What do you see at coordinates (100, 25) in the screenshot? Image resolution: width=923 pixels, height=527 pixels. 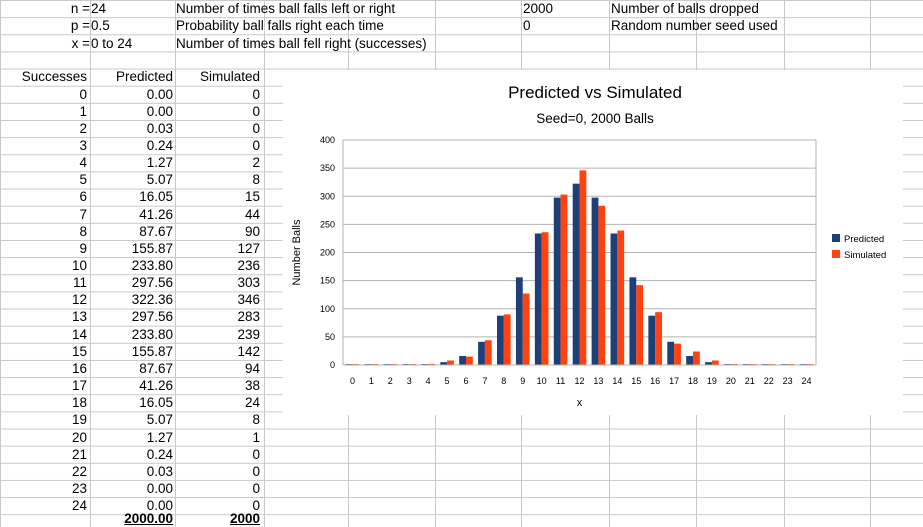 I see `param-p-value: 0.5` at bounding box center [100, 25].